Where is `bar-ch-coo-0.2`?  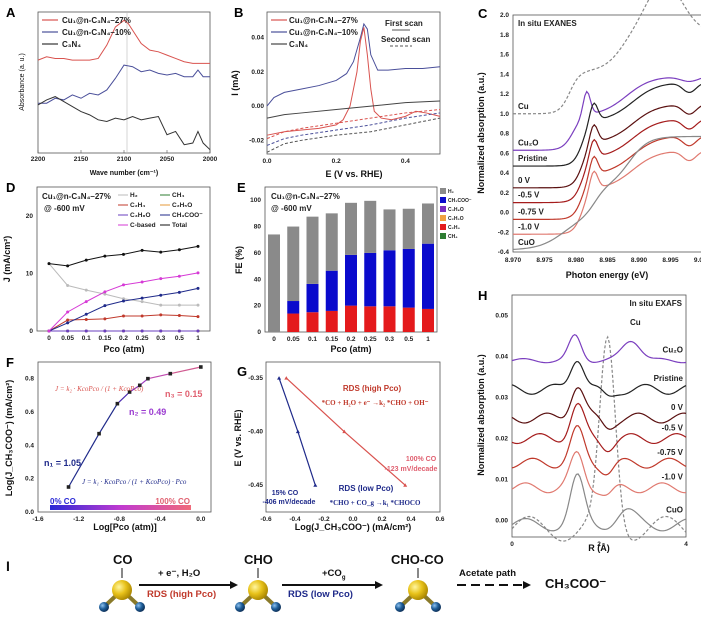 bar-ch-coo-0.2 is located at coordinates (351, 280).